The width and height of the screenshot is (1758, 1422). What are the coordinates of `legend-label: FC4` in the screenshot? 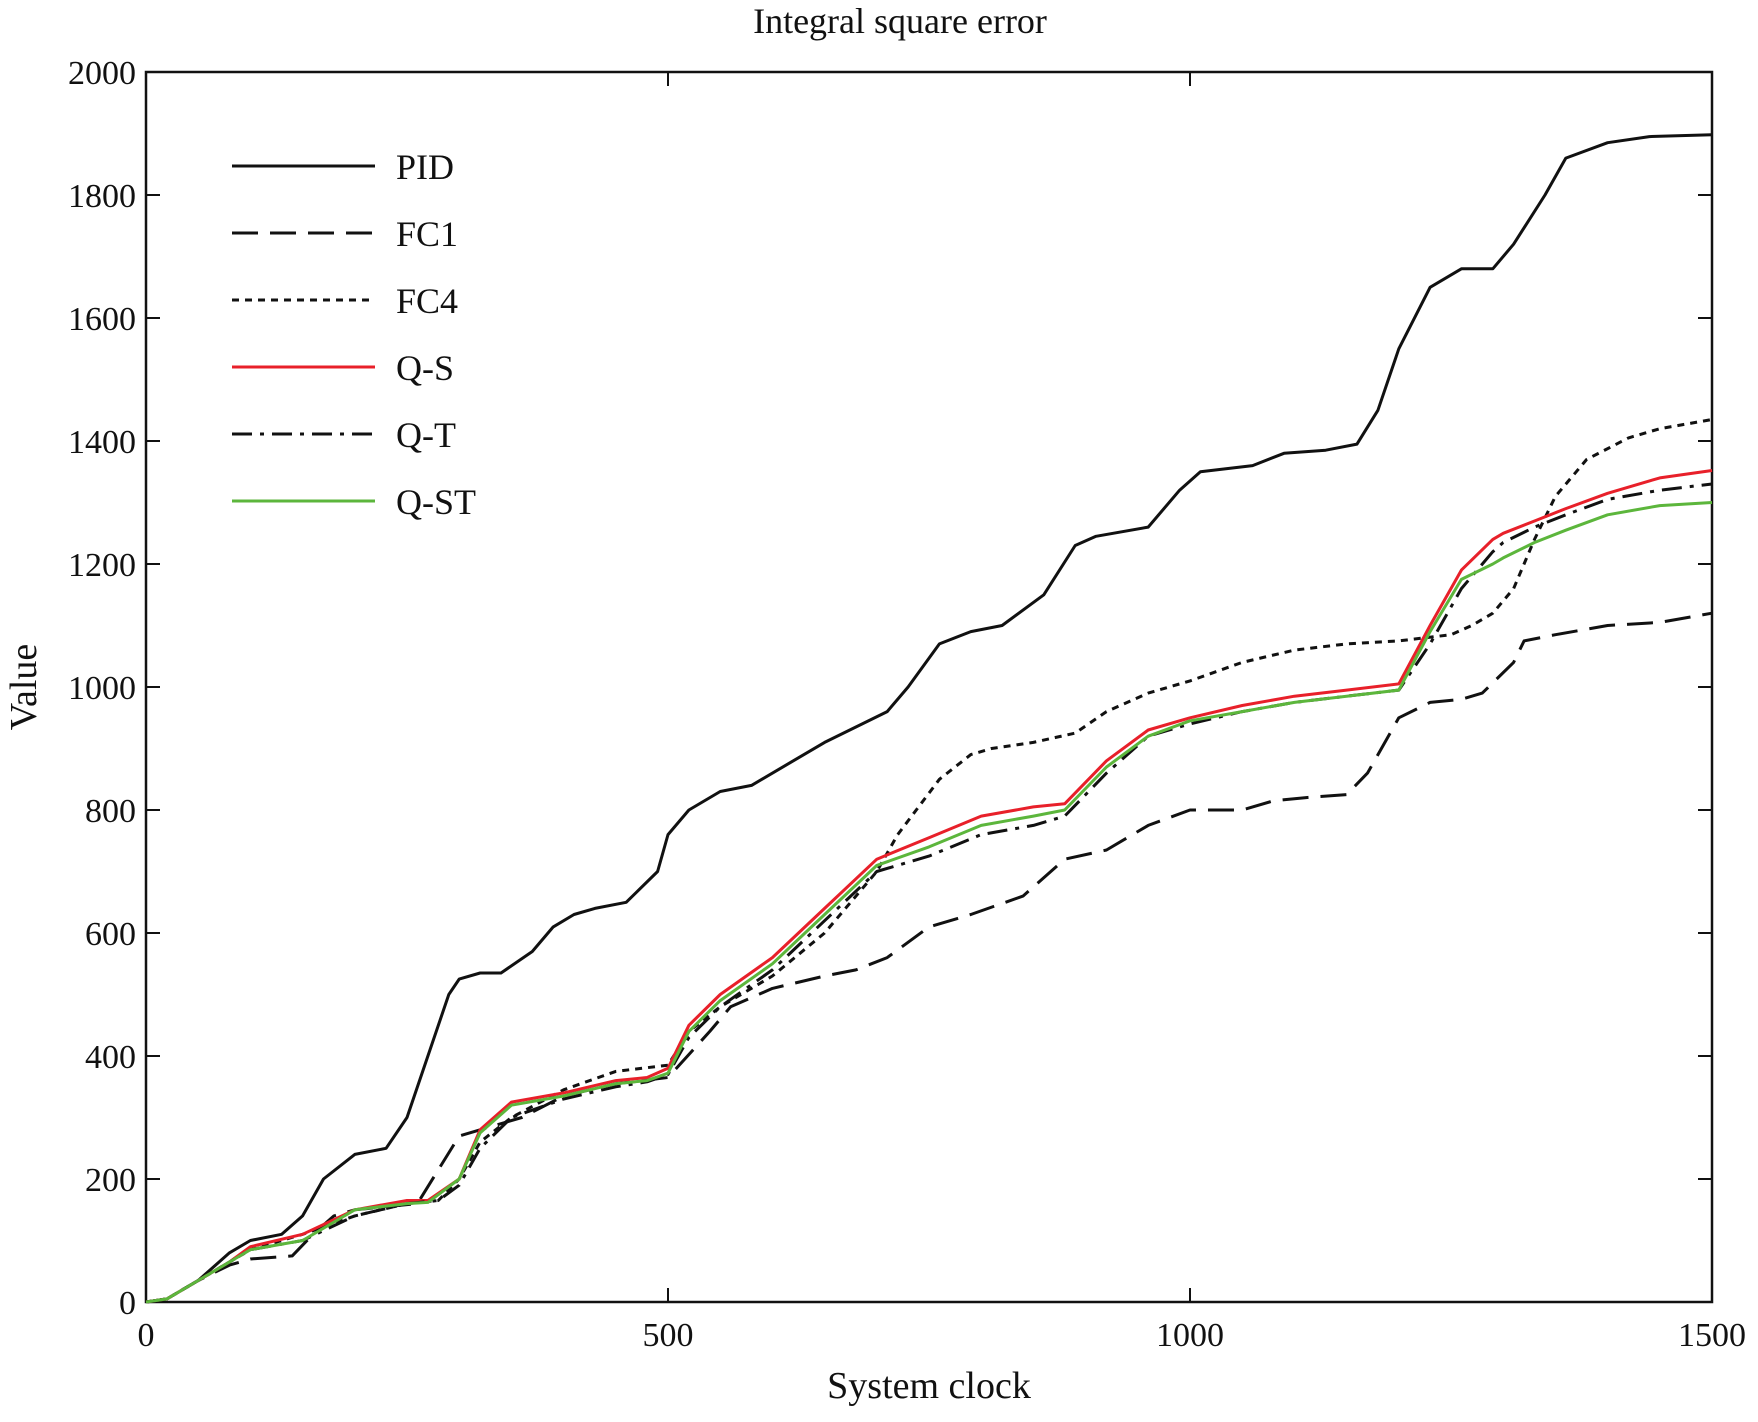 It's located at (427, 301).